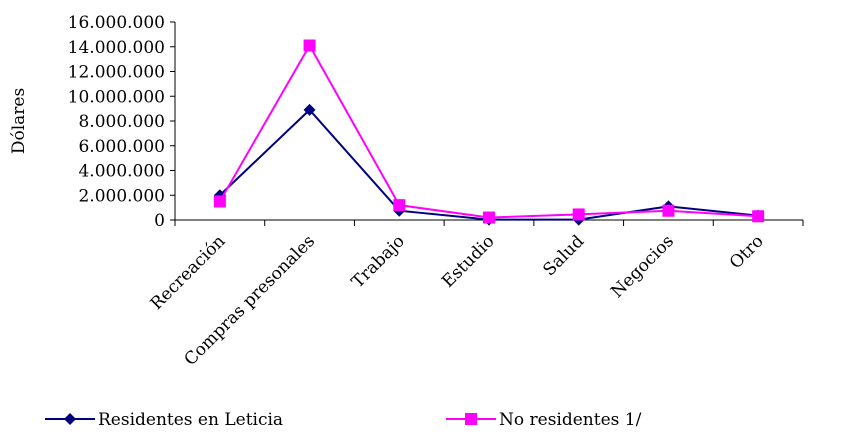 This screenshot has height=434, width=841. Describe the element at coordinates (378, 261) in the screenshot. I see `x-tick-label: Trabajo` at that location.